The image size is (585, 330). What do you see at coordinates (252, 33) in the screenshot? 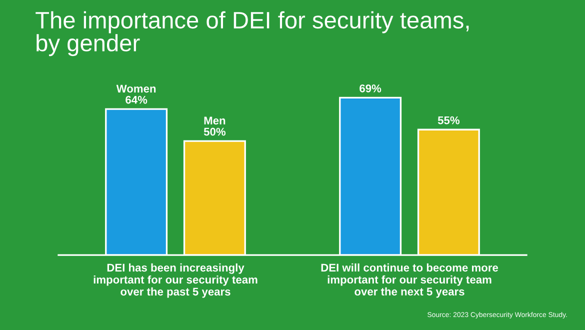
I see `chart-title: The importance of DEI for security teams, by gender` at bounding box center [252, 33].